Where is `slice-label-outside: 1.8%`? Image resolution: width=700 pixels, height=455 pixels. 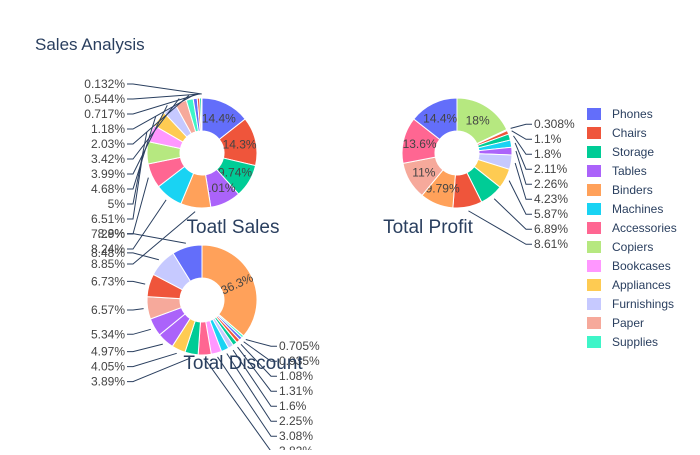
slice-label-outside: 1.8% is located at coordinates (548, 154).